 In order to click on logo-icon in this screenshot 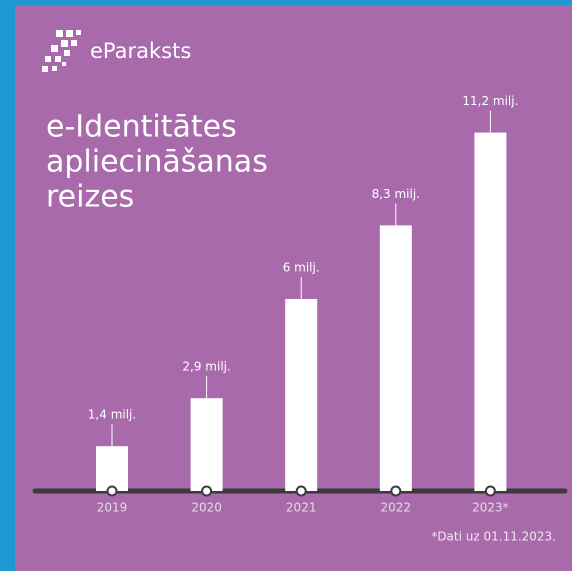, I will do `click(61, 51)`.